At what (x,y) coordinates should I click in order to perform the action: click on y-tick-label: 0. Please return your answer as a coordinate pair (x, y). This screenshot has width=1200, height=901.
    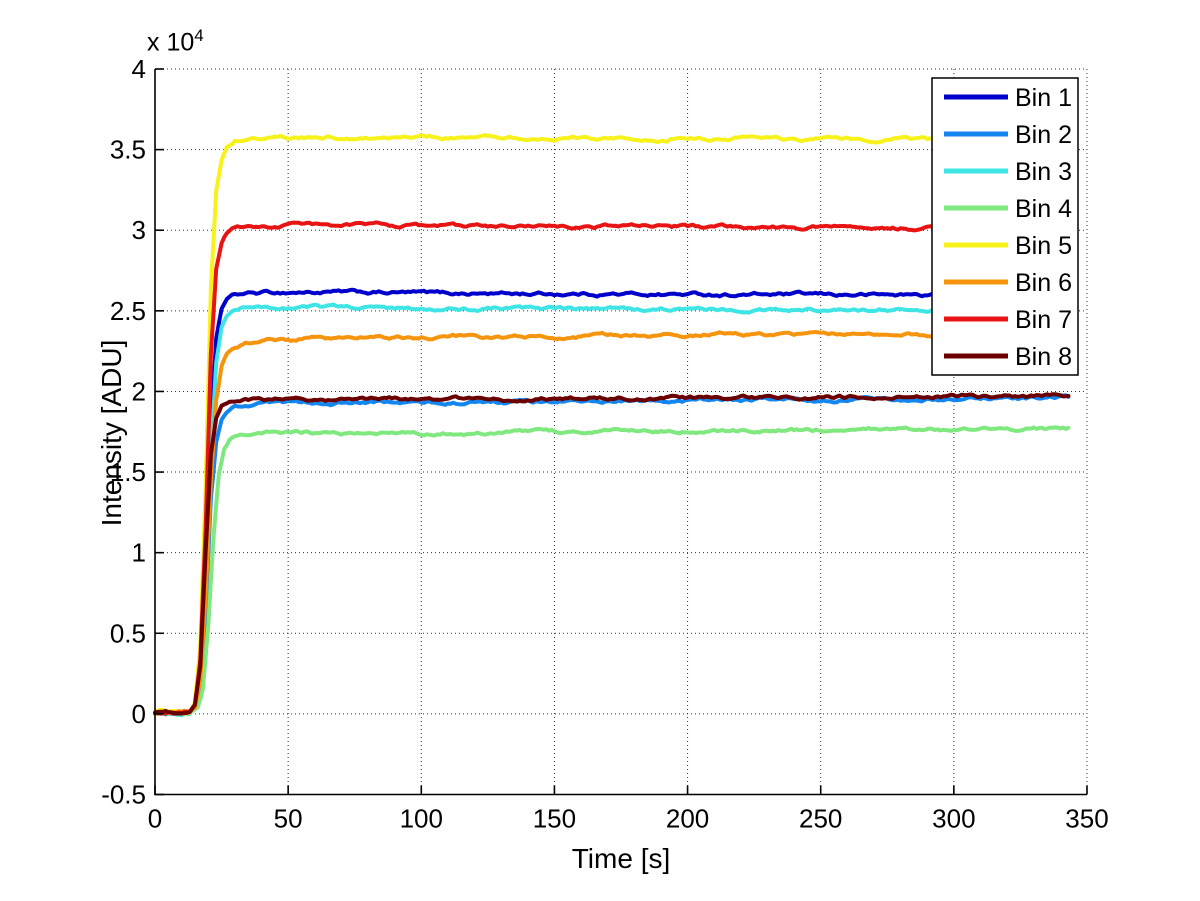
    Looking at the image, I should click on (139, 714).